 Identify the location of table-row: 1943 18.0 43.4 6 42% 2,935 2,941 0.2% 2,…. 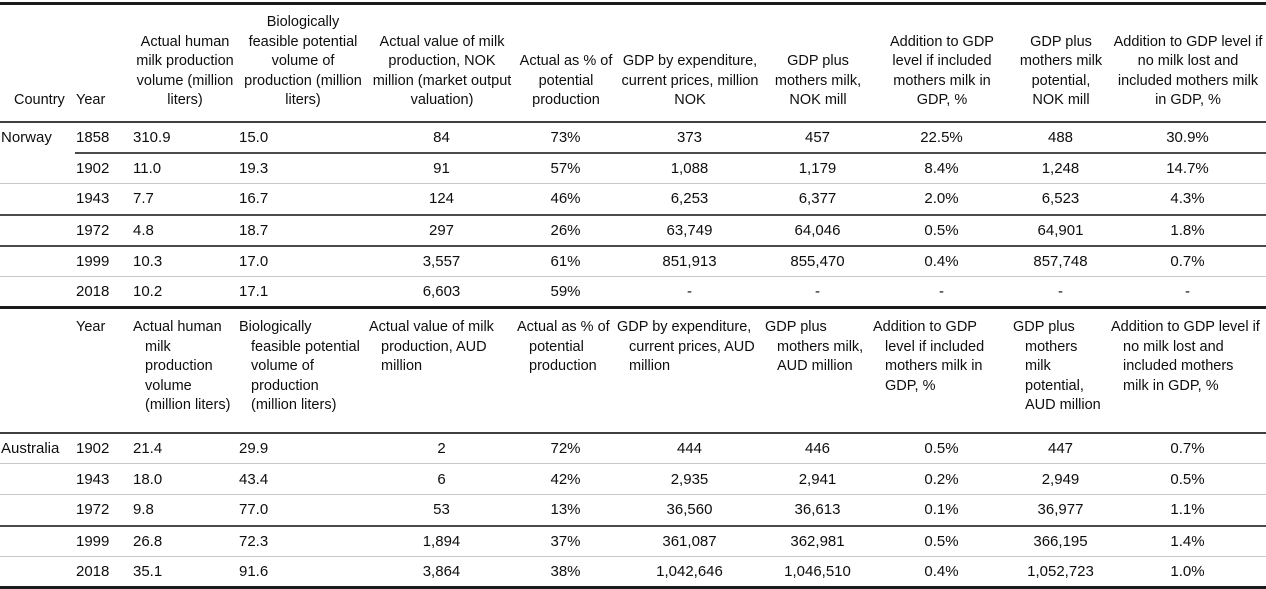
(633, 479).